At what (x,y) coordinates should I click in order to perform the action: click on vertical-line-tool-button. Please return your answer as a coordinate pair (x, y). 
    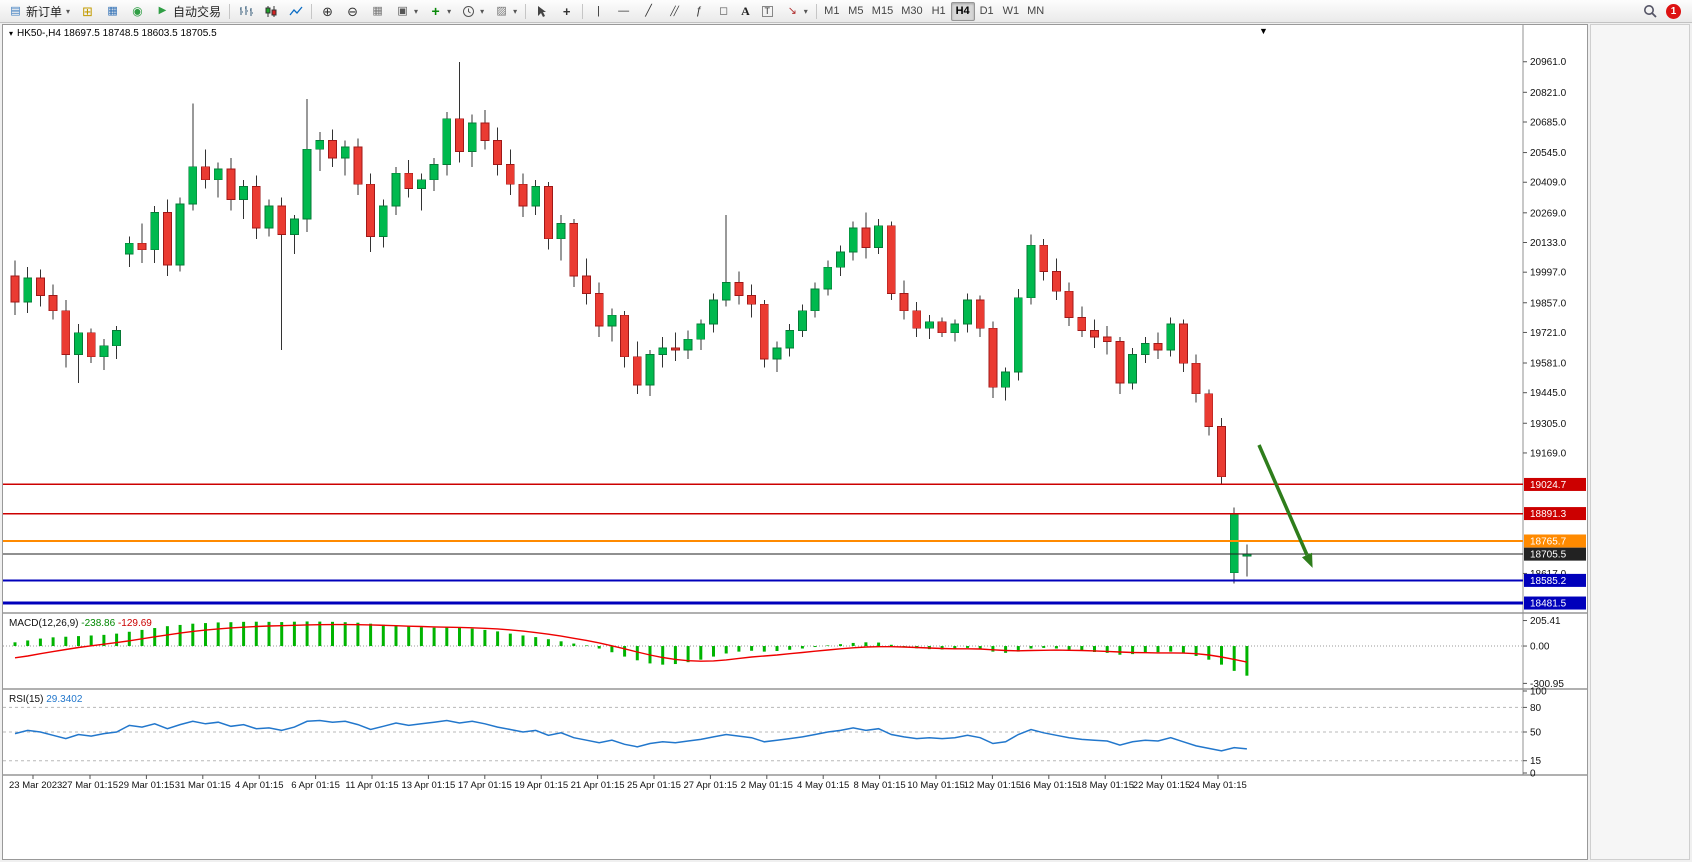
    Looking at the image, I should click on (598, 11).